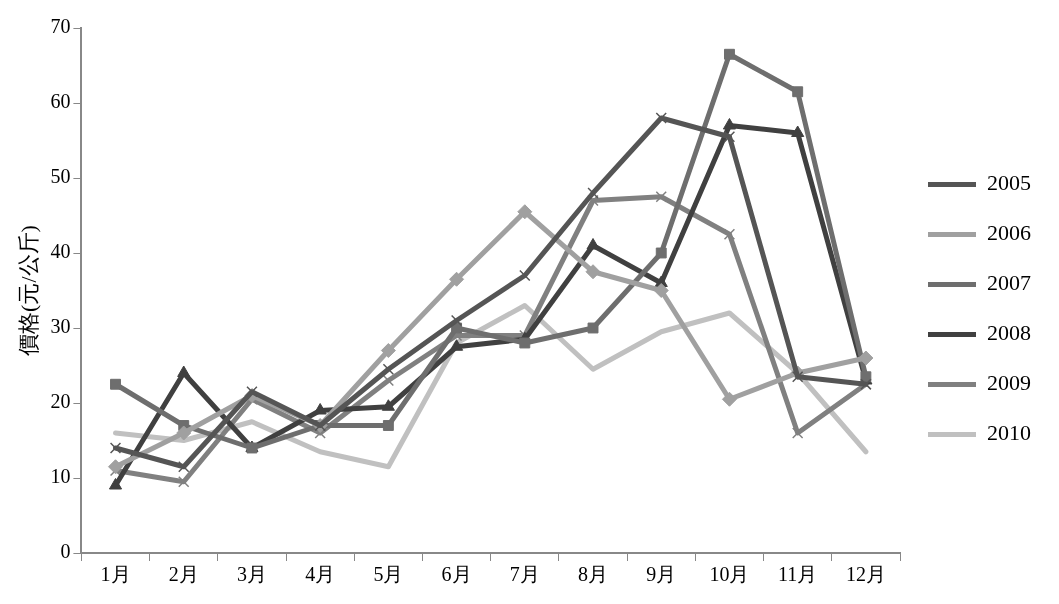  I want to click on x-tick-label: 1月, so click(115, 574).